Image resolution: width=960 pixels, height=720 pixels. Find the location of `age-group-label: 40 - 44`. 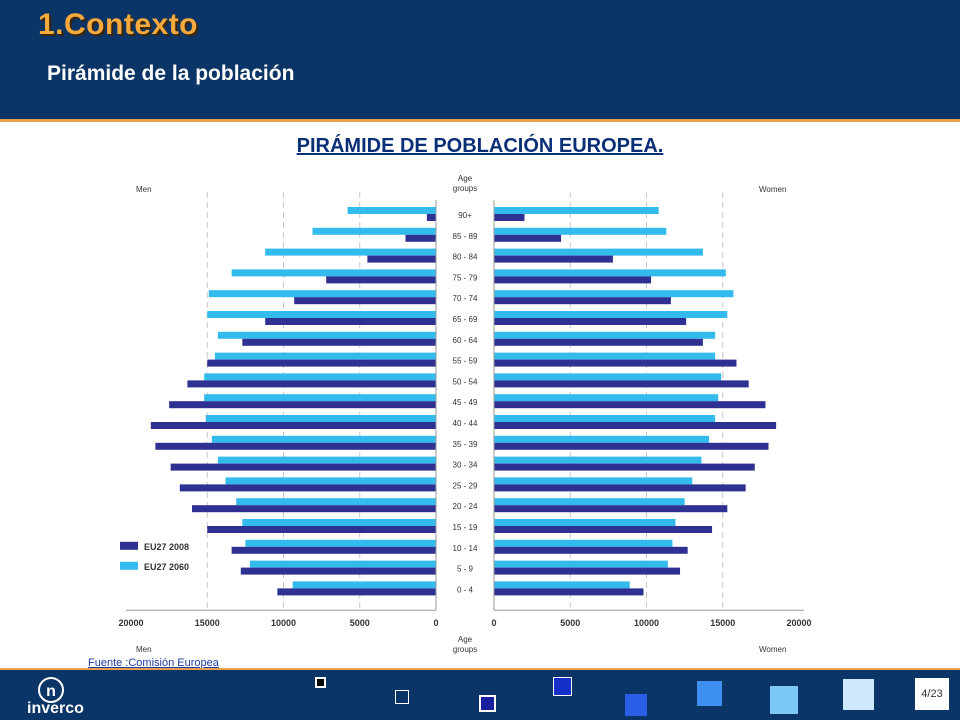

age-group-label: 40 - 44 is located at coordinates (465, 423).